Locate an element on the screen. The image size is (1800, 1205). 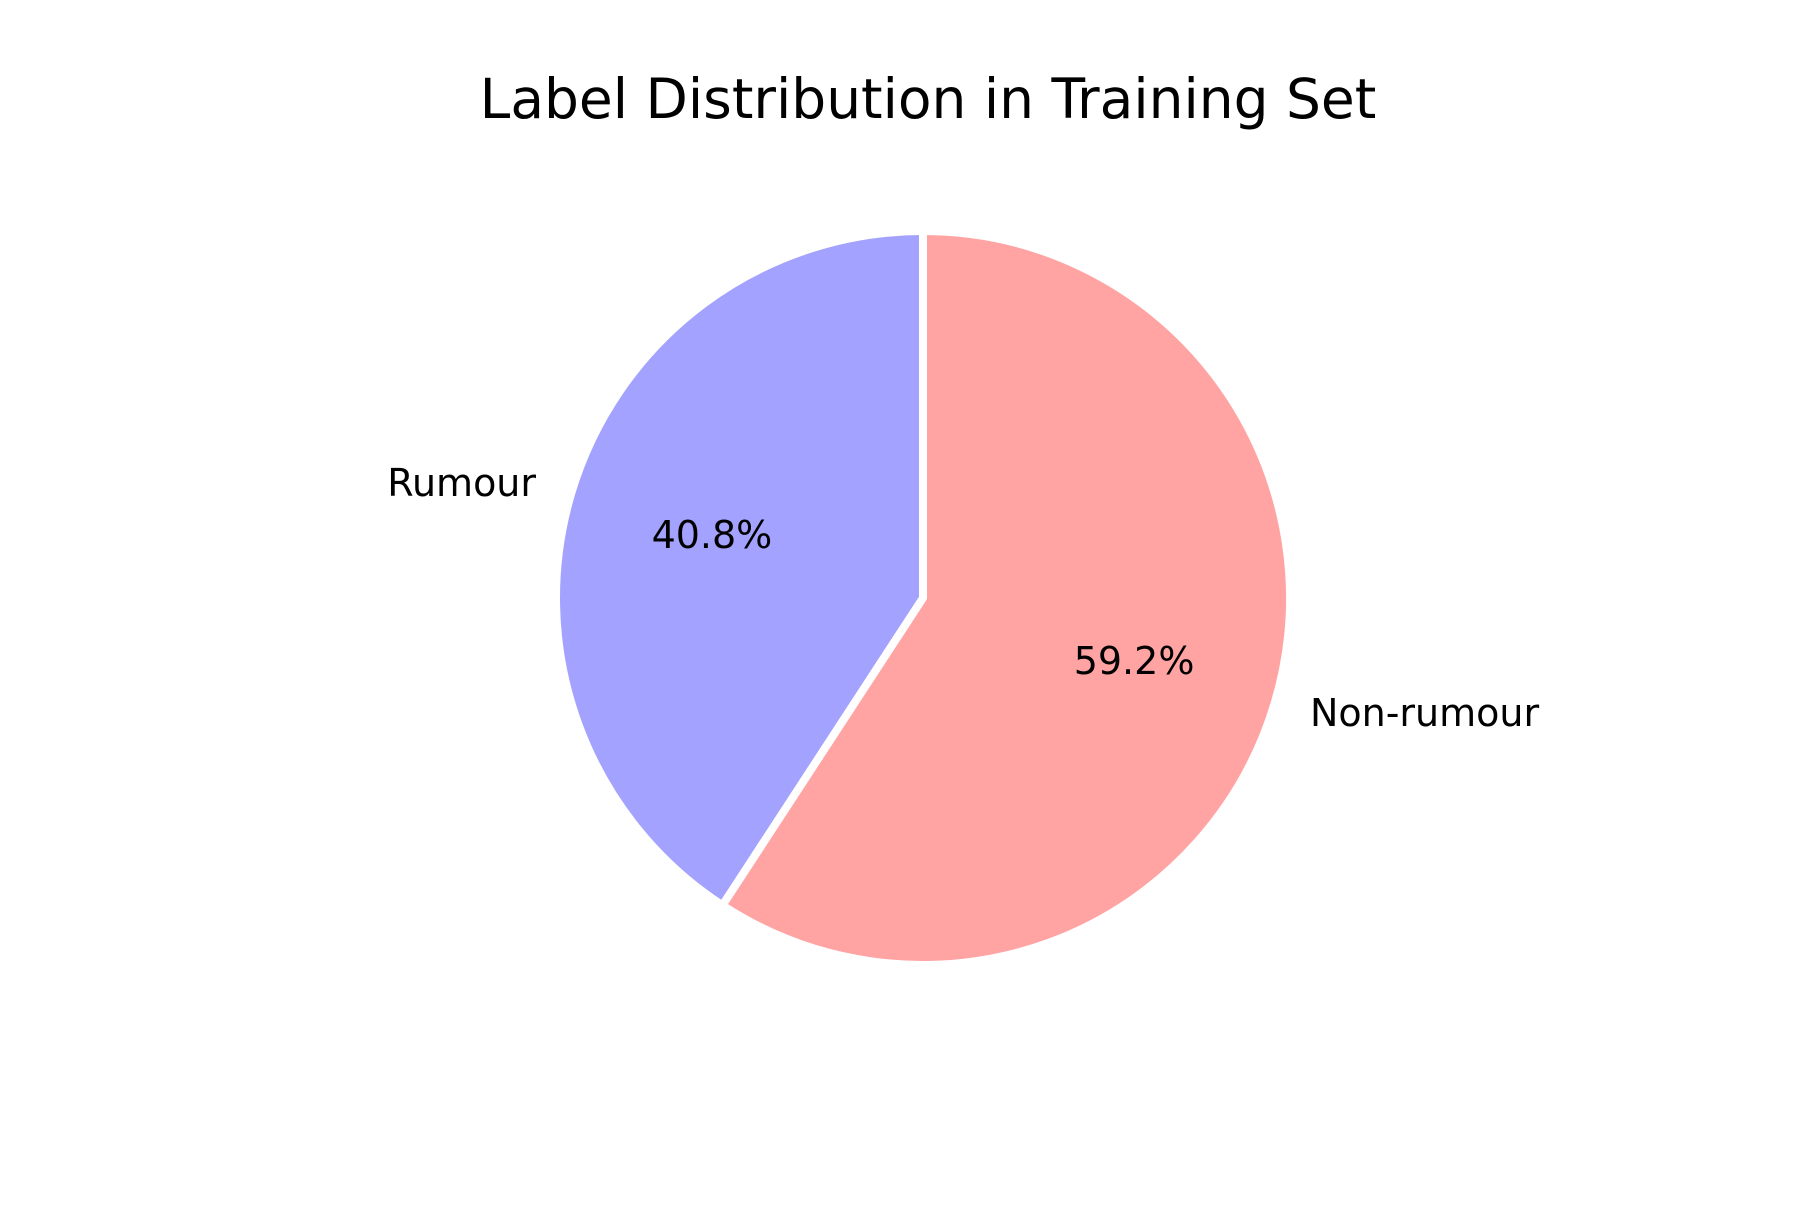
chart-title: Label Distribution in Training Set is located at coordinates (928, 99).